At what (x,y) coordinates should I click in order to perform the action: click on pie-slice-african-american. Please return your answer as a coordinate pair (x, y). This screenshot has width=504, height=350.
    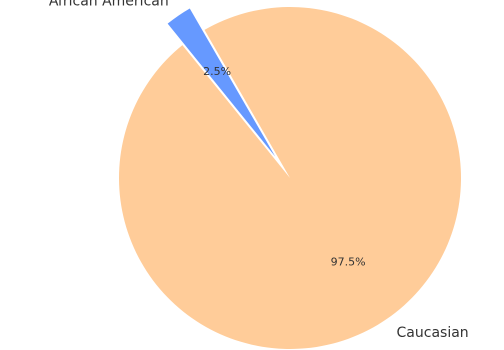
    Looking at the image, I should click on (221, 82).